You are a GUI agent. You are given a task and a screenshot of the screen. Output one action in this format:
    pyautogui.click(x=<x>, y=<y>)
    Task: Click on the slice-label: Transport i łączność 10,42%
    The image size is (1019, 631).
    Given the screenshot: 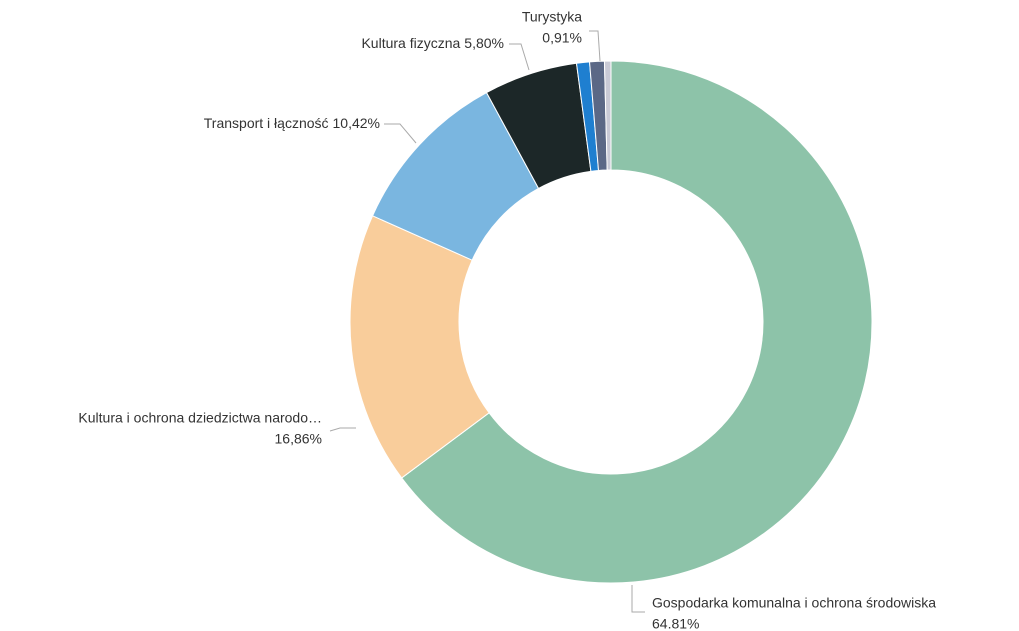 What is the action you would take?
    pyautogui.click(x=292, y=123)
    